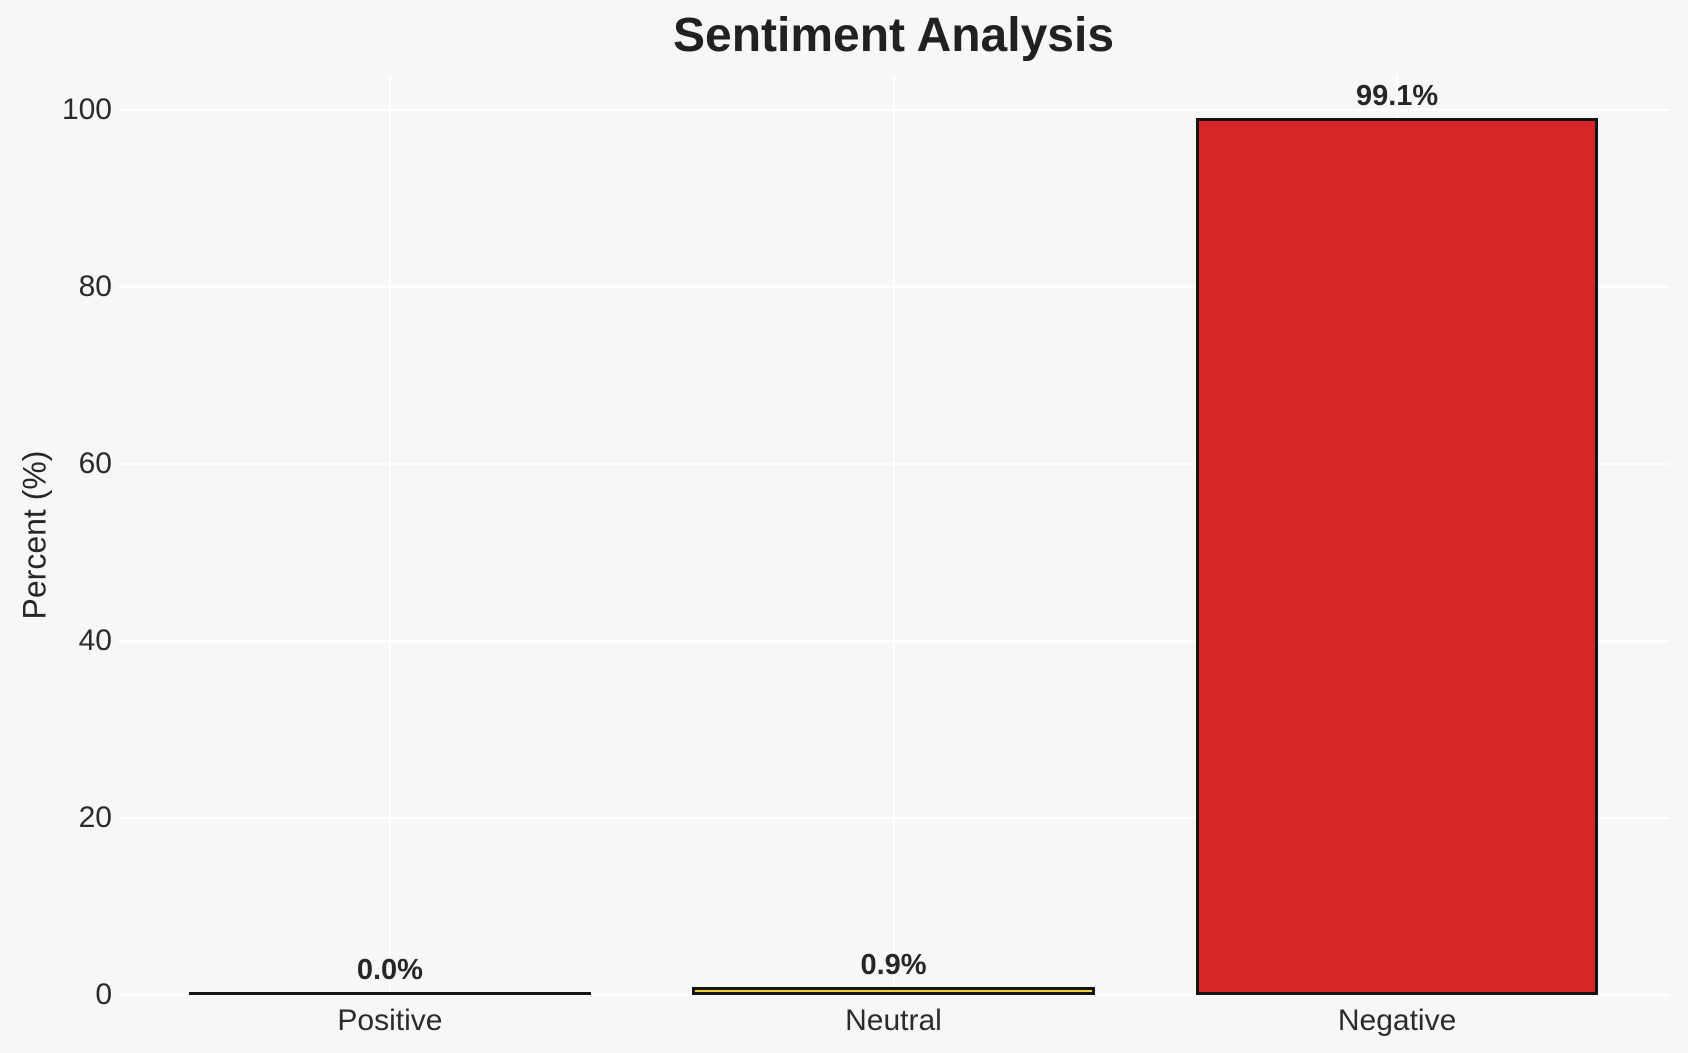 The height and width of the screenshot is (1053, 1688). Describe the element at coordinates (95, 287) in the screenshot. I see `y-tick-label: 80` at that location.